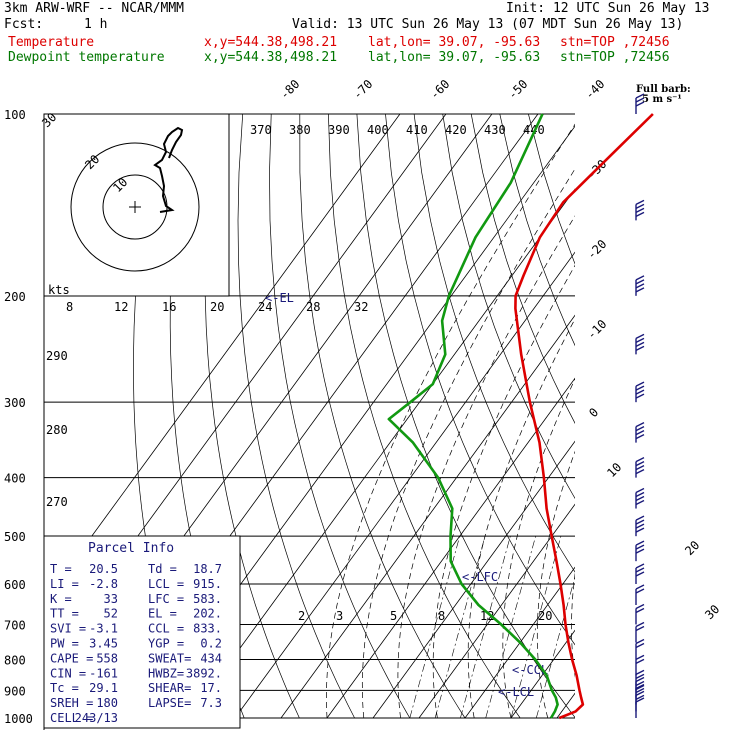  Describe the element at coordinates (61, 599) in the screenshot. I see `parcel-row-cell: K =` at that location.